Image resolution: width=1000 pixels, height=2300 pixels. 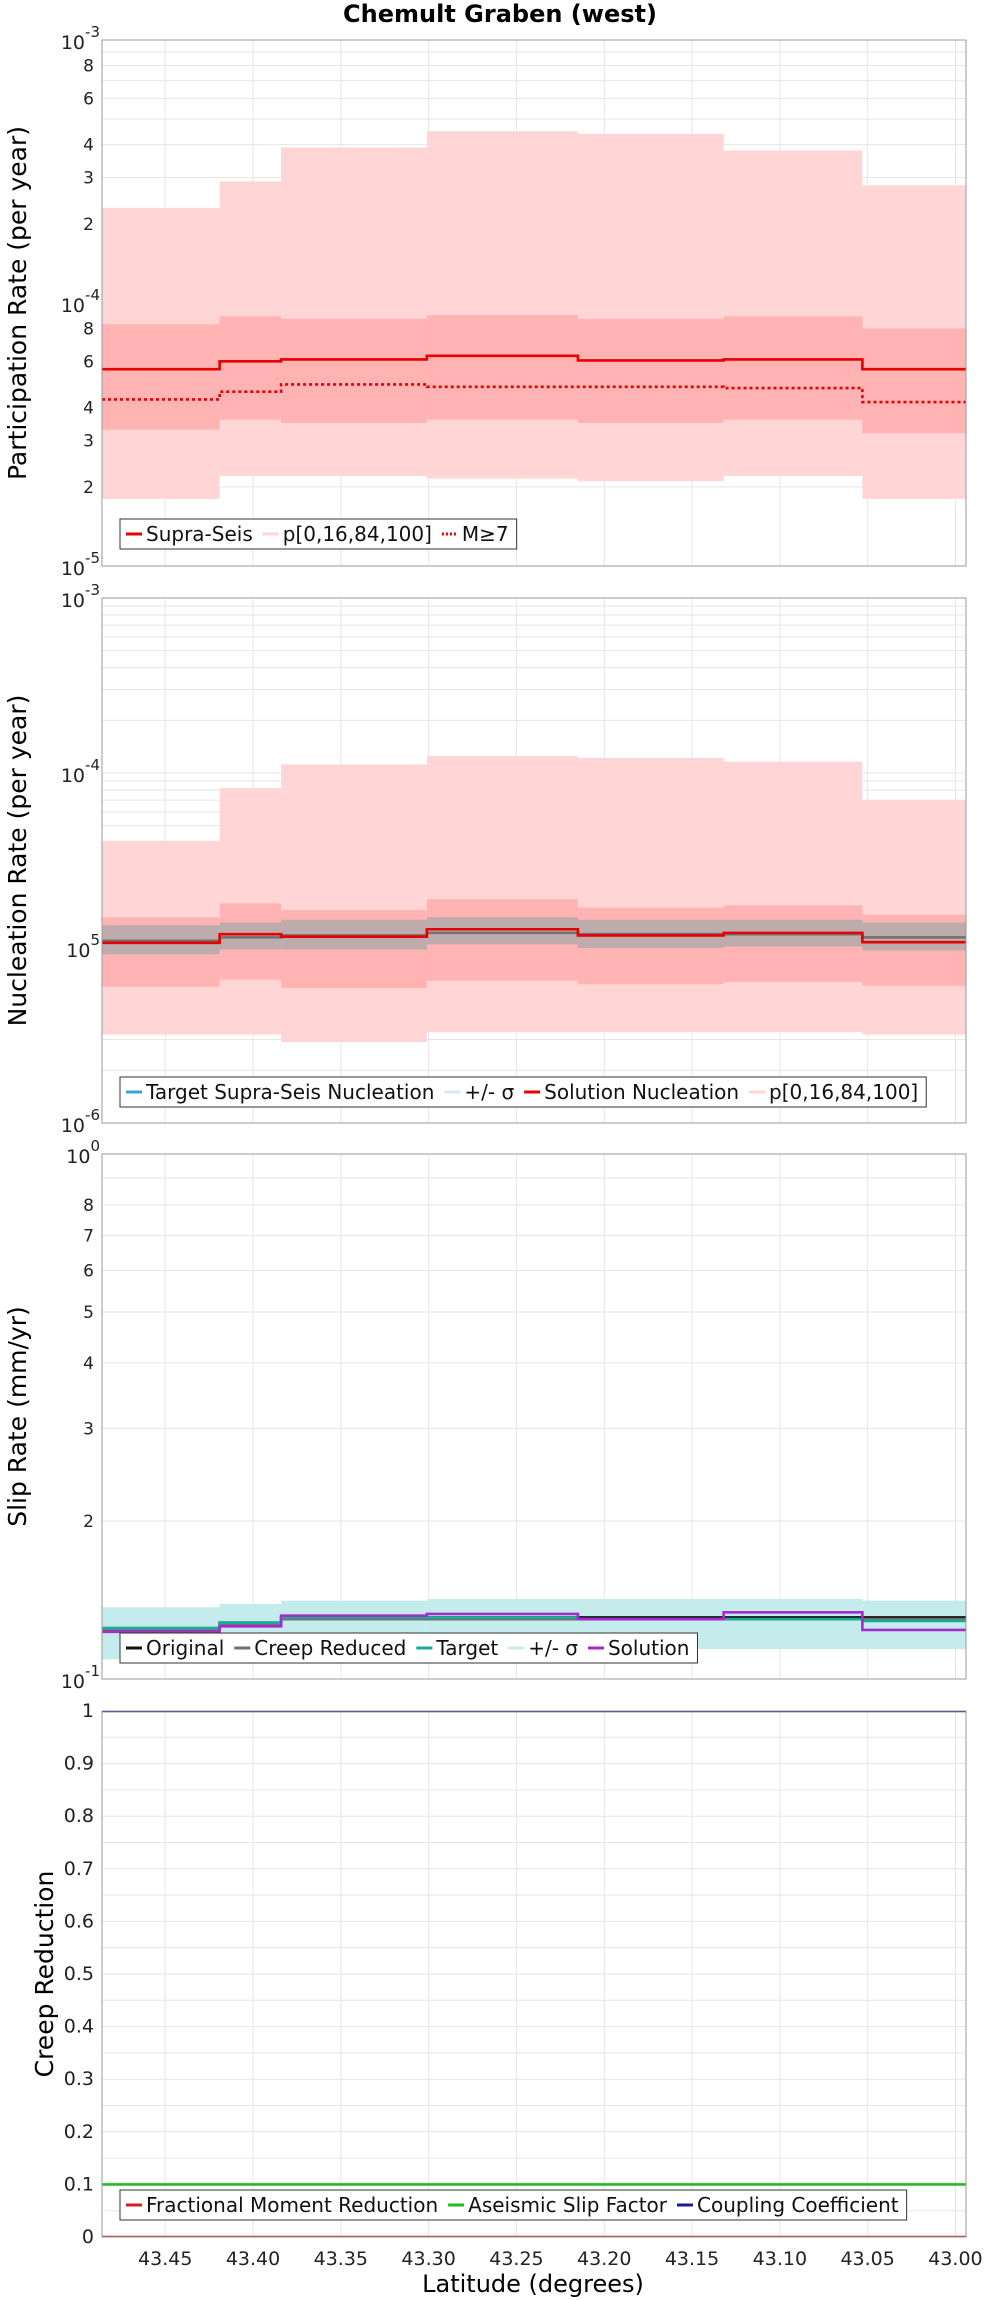 What do you see at coordinates (253, 2259) in the screenshot?
I see `x-tick-label: 43.40` at bounding box center [253, 2259].